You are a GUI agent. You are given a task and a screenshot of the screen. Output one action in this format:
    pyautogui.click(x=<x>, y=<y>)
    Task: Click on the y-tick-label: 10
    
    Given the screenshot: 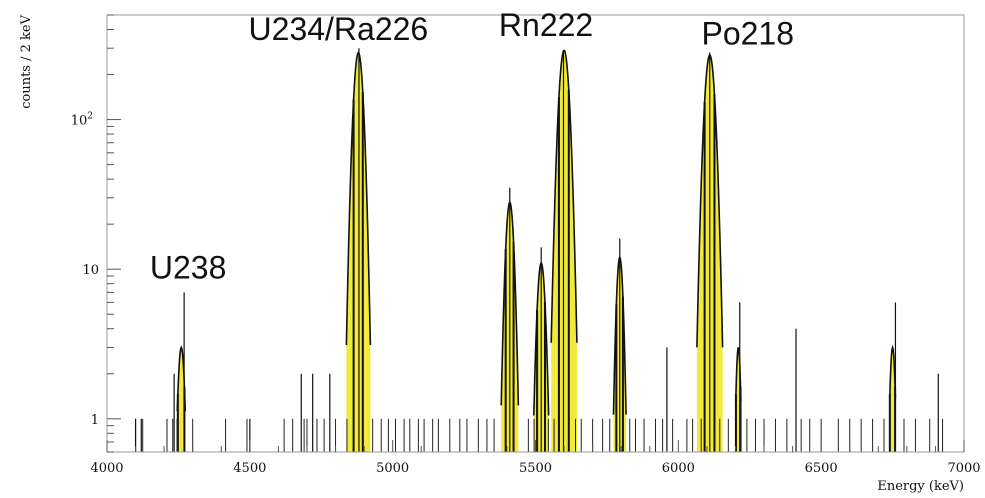 What is the action you would take?
    pyautogui.click(x=90, y=270)
    